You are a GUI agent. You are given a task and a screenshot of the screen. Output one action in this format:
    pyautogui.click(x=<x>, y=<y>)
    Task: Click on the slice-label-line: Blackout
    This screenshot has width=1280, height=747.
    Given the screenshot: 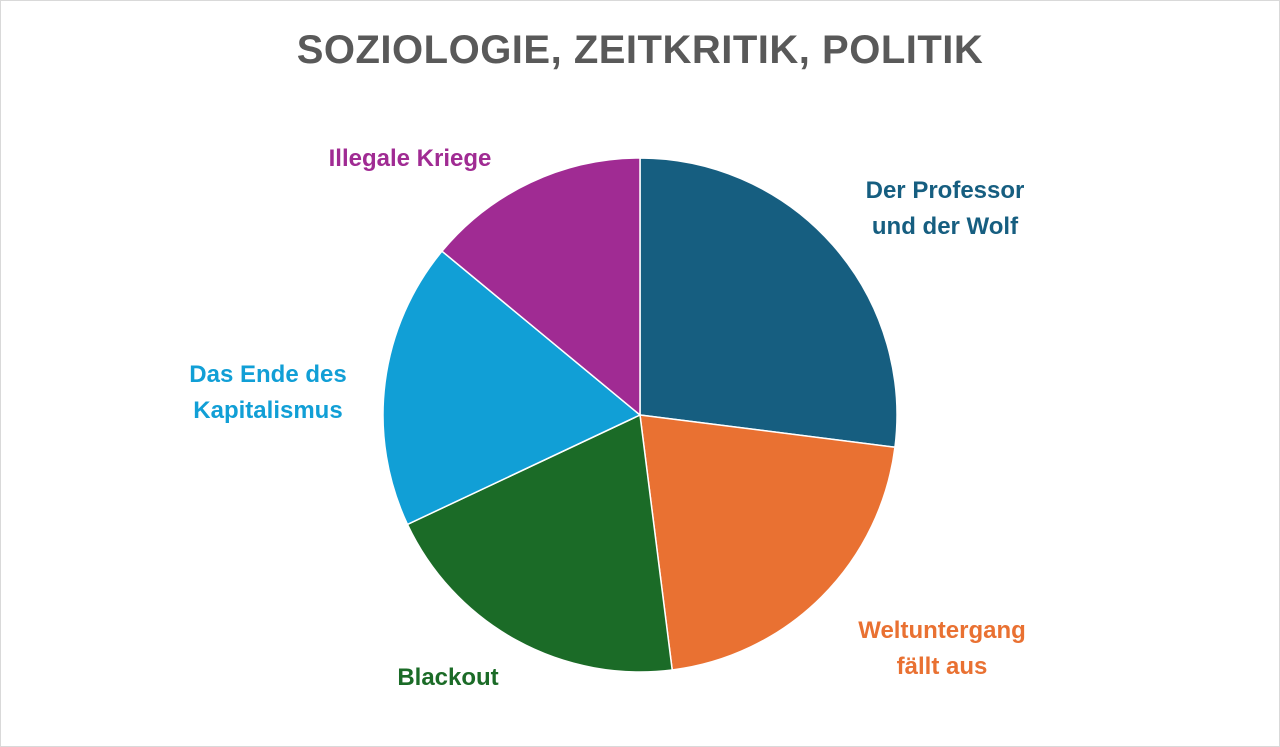 What is the action you would take?
    pyautogui.click(x=447, y=677)
    